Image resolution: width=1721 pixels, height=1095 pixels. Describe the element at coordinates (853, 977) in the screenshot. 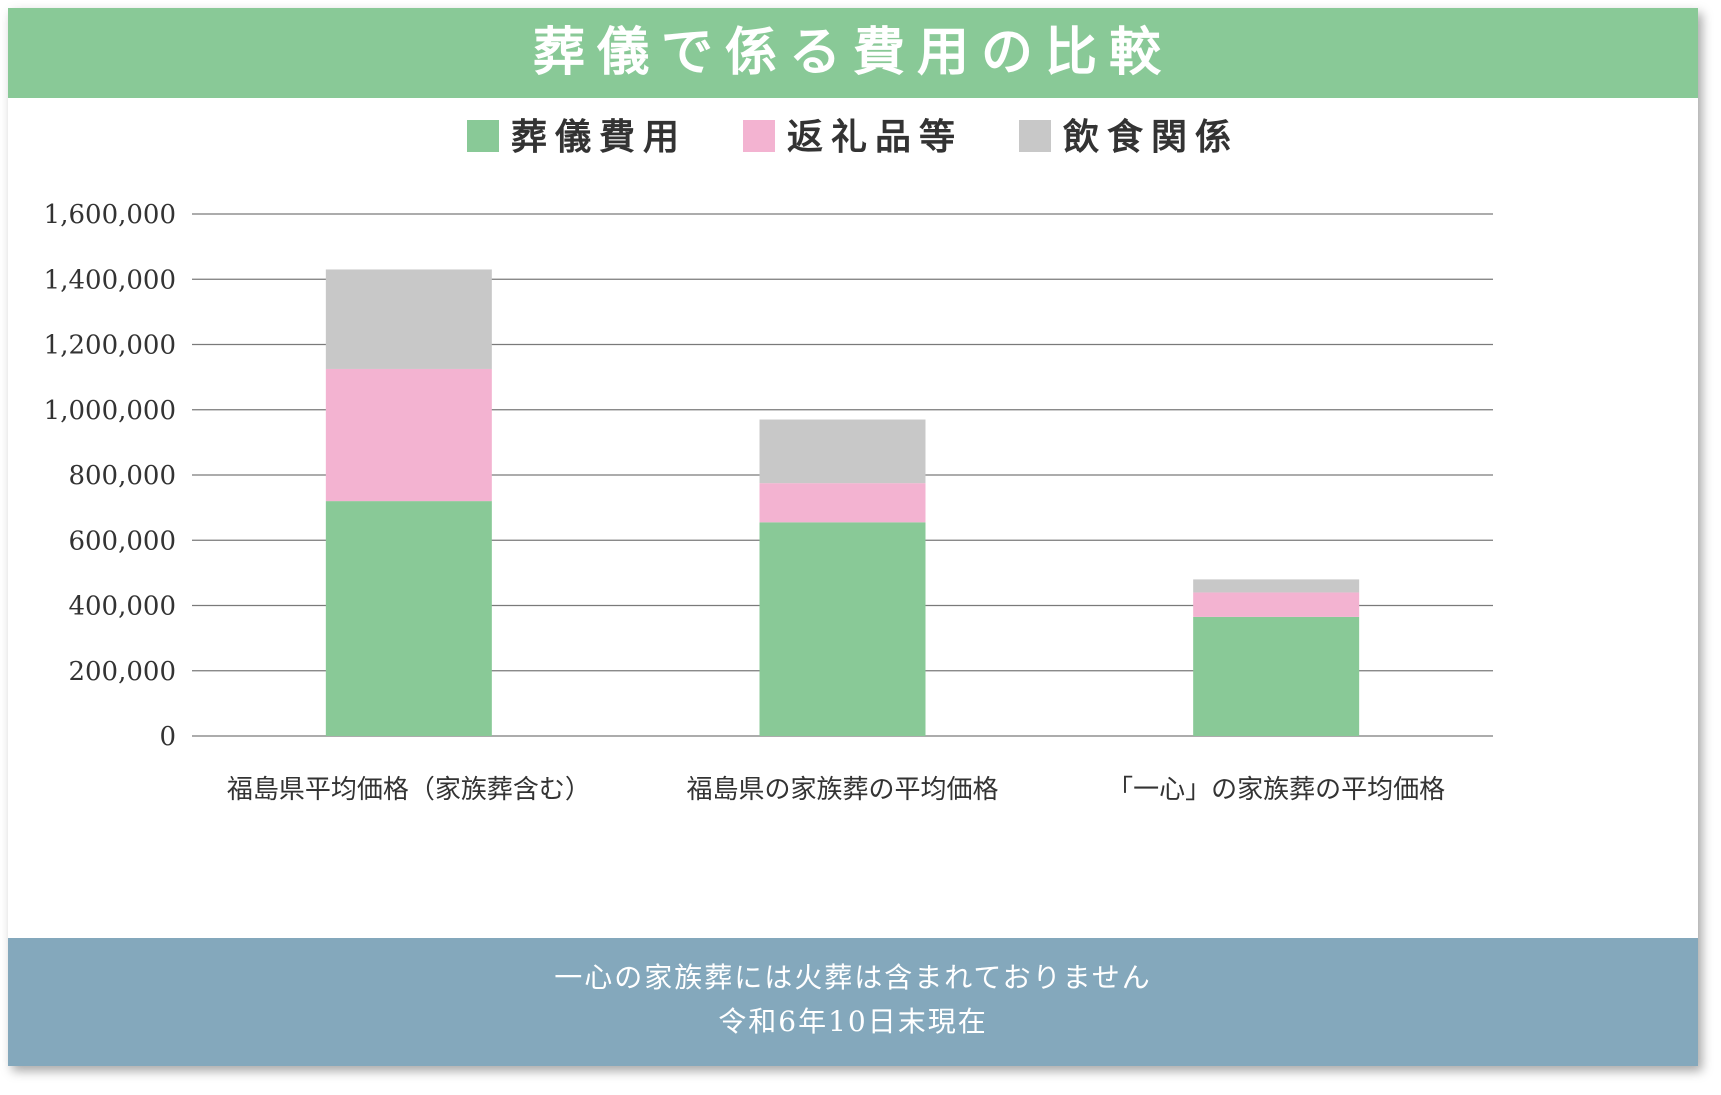

I see `footer-note-line-1: 一心の家族葬には火葬は含まれておりません` at that location.